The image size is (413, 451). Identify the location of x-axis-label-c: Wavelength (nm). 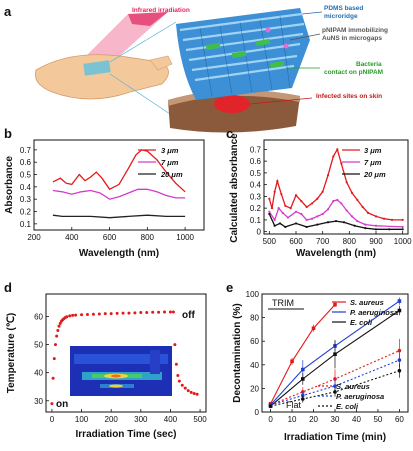
(336, 253).